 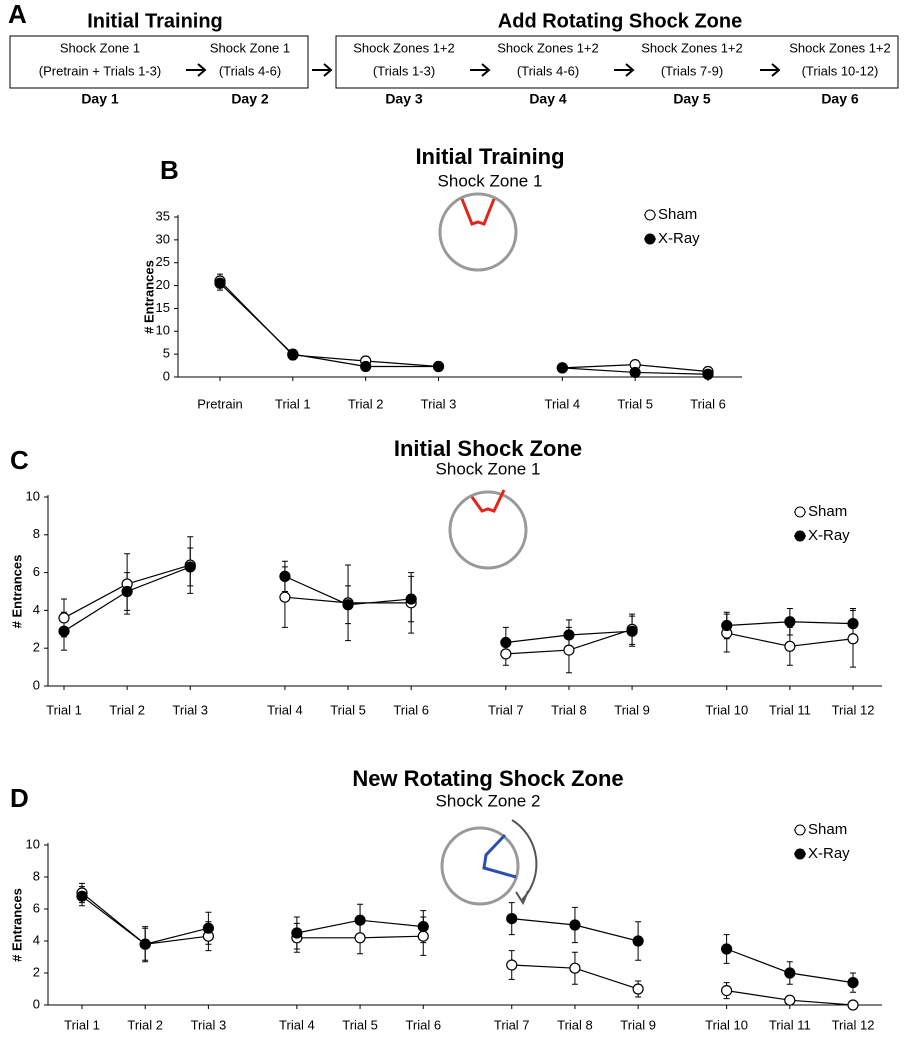 I want to click on chart-title: Initial Training, so click(x=489, y=156).